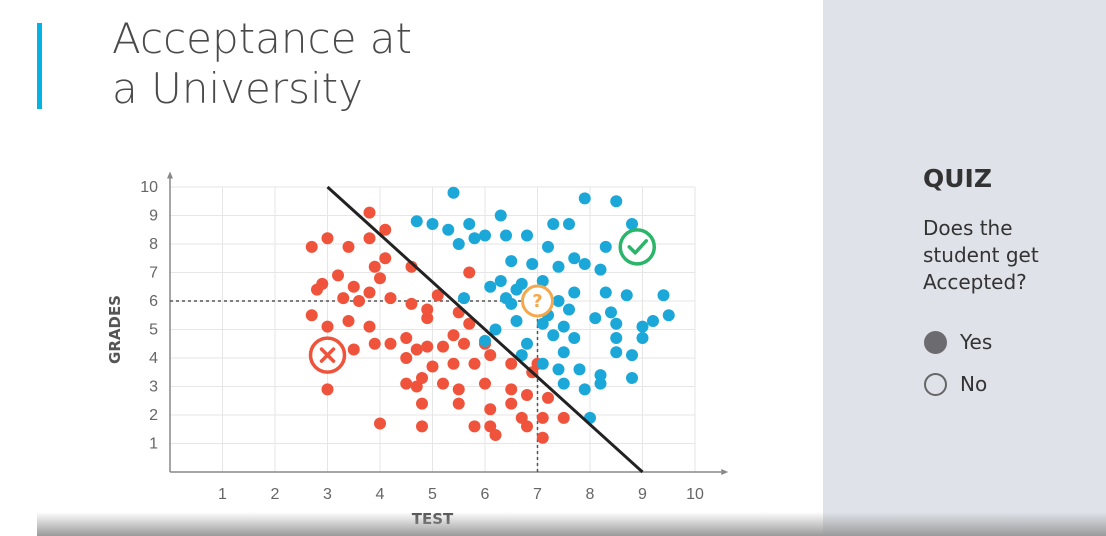 The image size is (1106, 536). Describe the element at coordinates (222, 494) in the screenshot. I see `x-tick-label: 1` at that location.